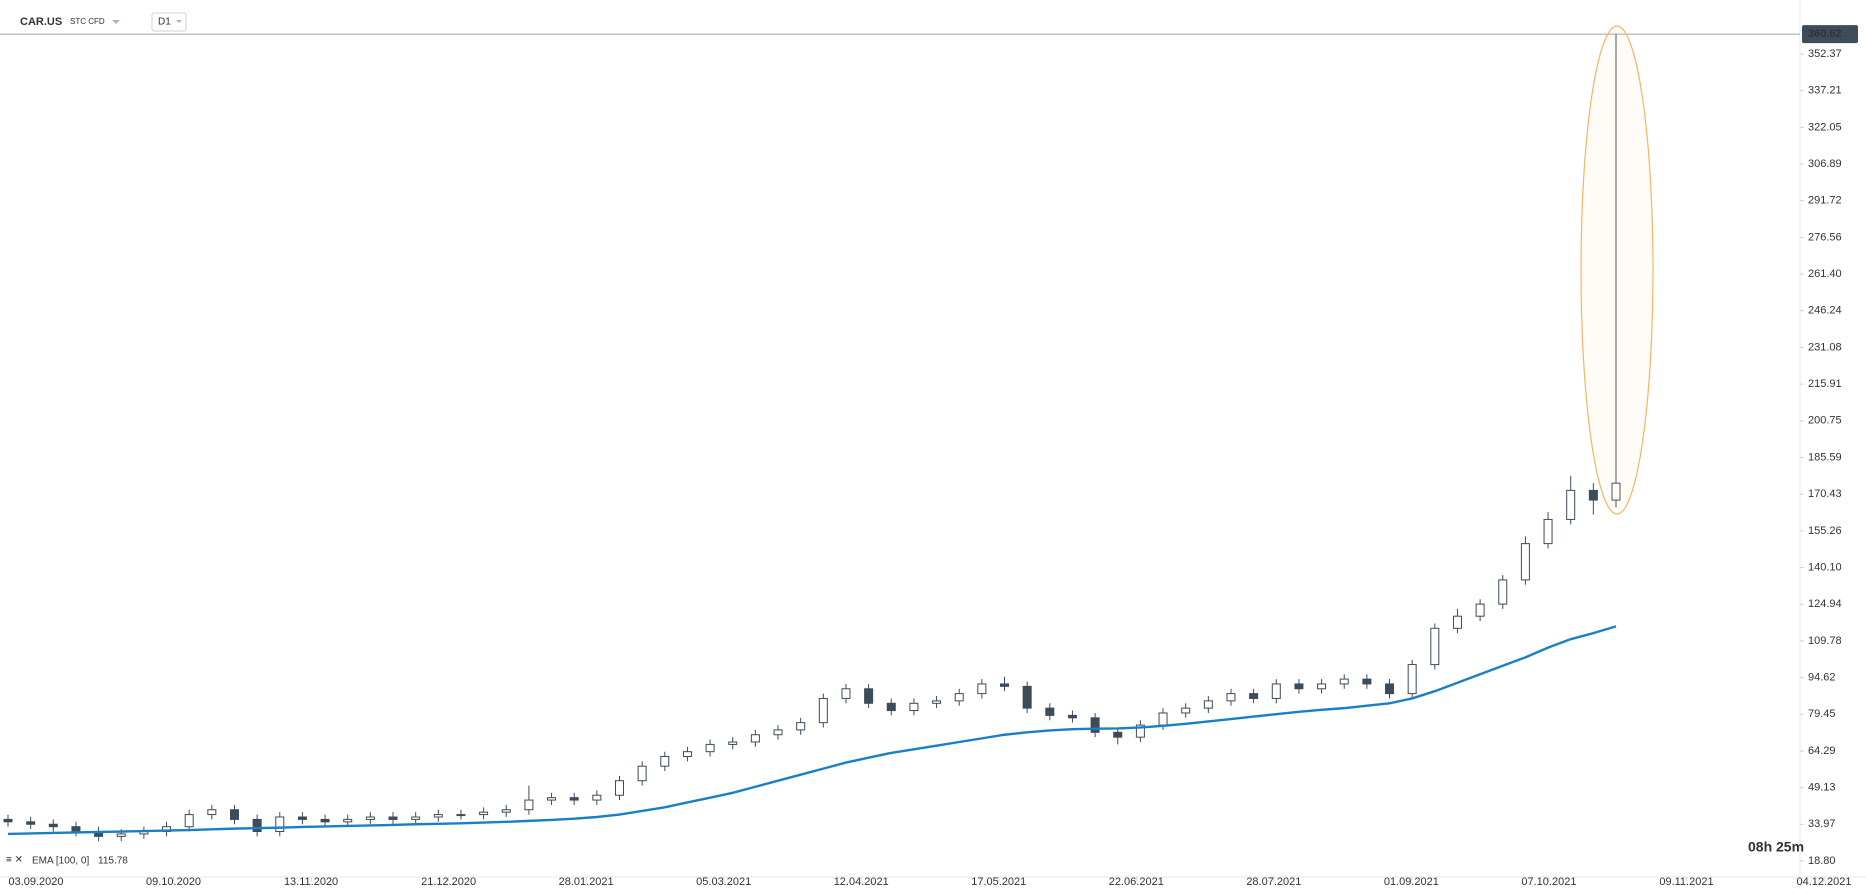 The image size is (1866, 889). Describe the element at coordinates (998, 882) in the screenshot. I see `x-tick-label: 17.05.2021` at that location.